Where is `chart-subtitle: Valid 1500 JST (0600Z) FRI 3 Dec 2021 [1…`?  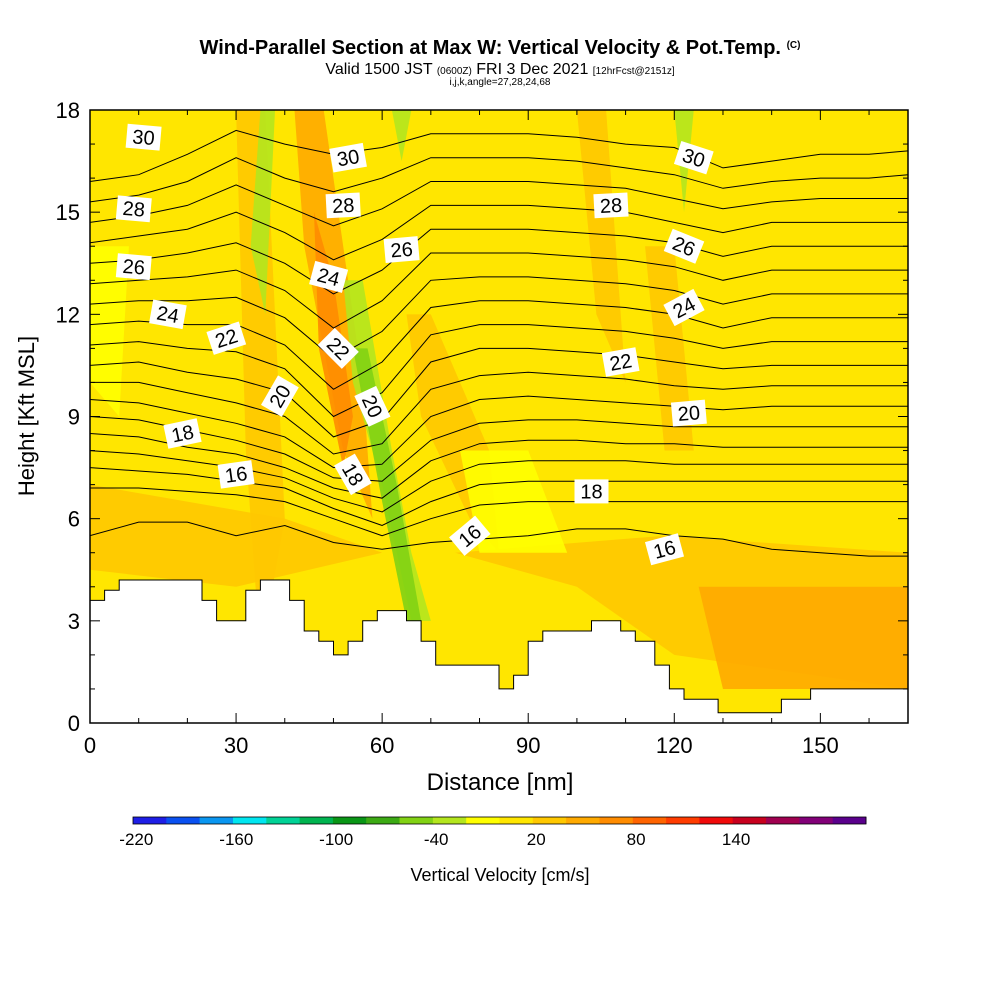 chart-subtitle: Valid 1500 JST (0600Z) FRI 3 Dec 2021 [1… is located at coordinates (500, 70).